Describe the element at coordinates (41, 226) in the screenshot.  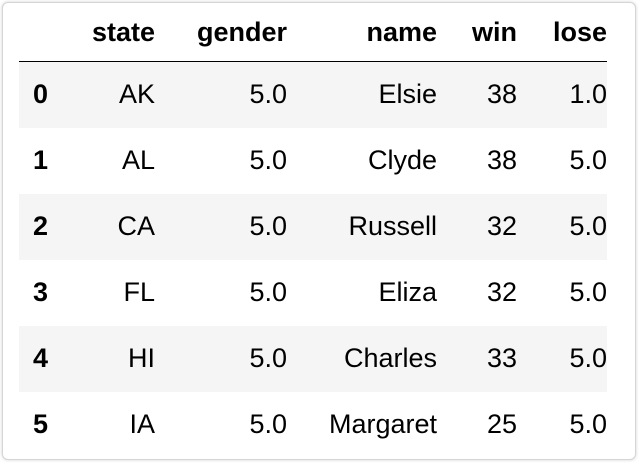
I see `row-index: 2` at that location.